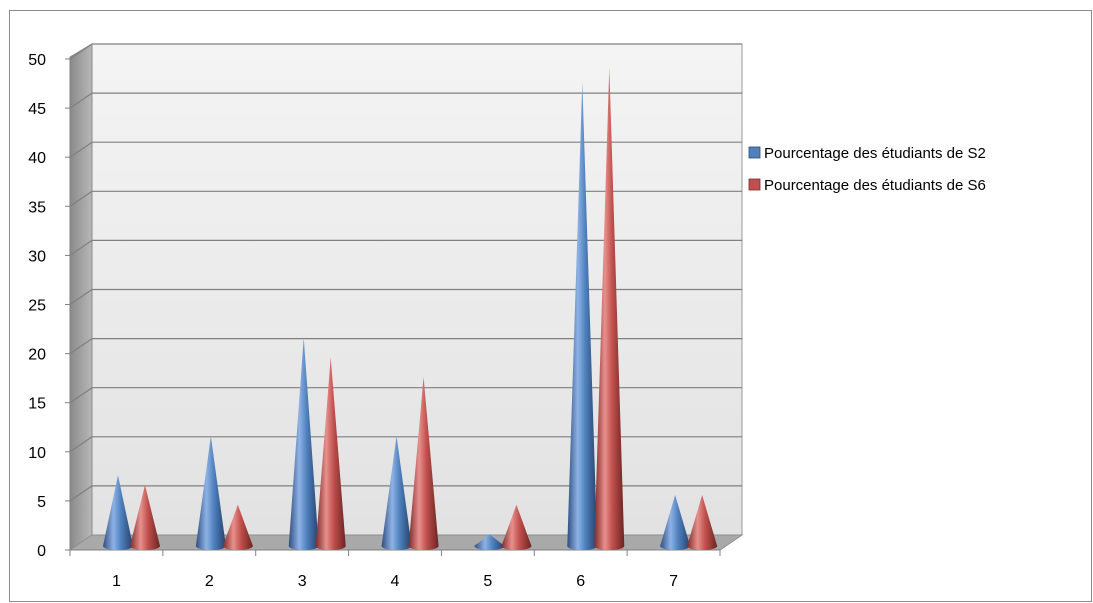 The width and height of the screenshot is (1093, 603). Describe the element at coordinates (37, 60) in the screenshot. I see `y-tick-label: 50` at that location.